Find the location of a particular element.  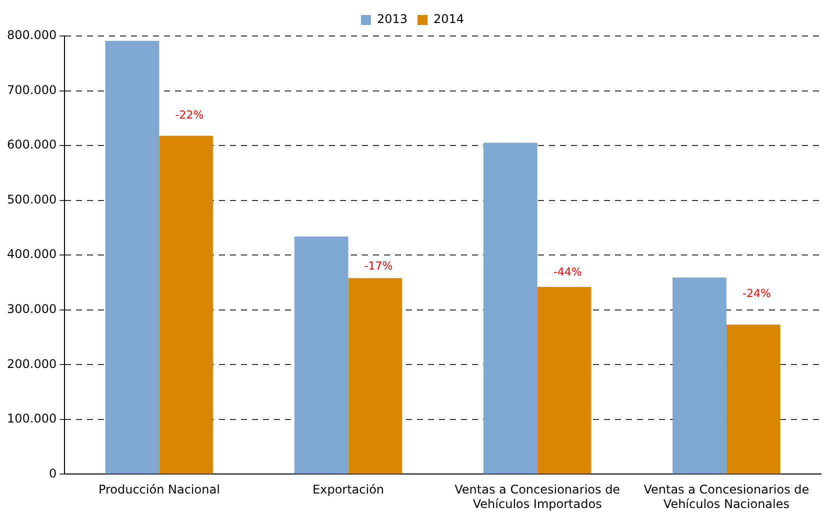

annotation: -17% is located at coordinates (378, 265).